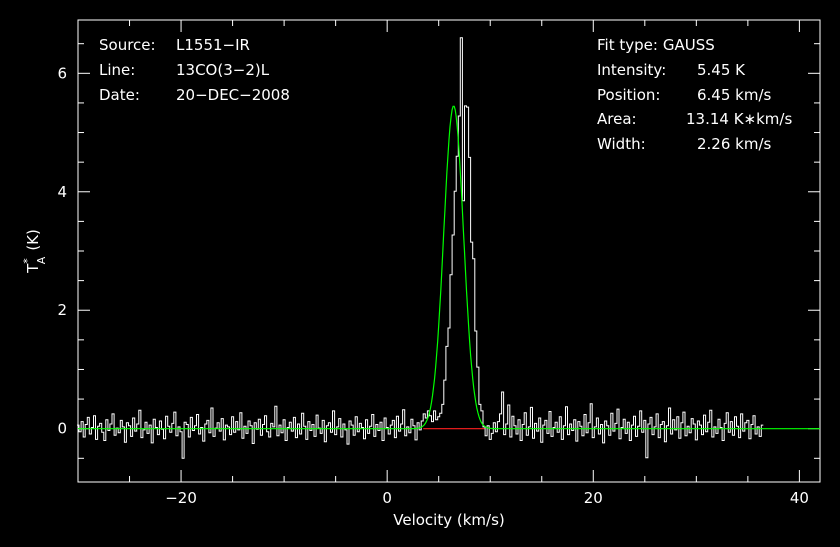 Image resolution: width=840 pixels, height=547 pixels. Describe the element at coordinates (739, 119) in the screenshot. I see `area-value: 13.14 K∗km/s` at that location.